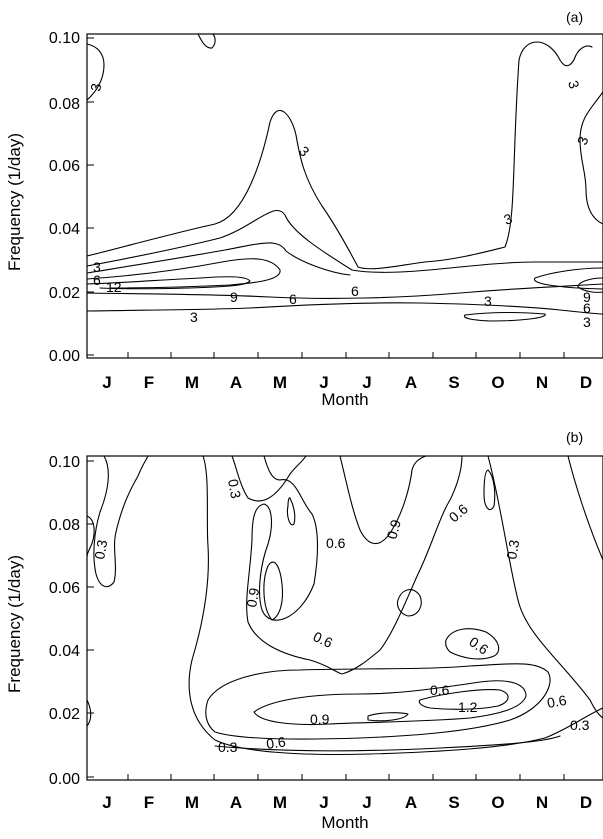  Describe the element at coordinates (542, 802) in the screenshot. I see `b-xtick-nov: N` at that location.